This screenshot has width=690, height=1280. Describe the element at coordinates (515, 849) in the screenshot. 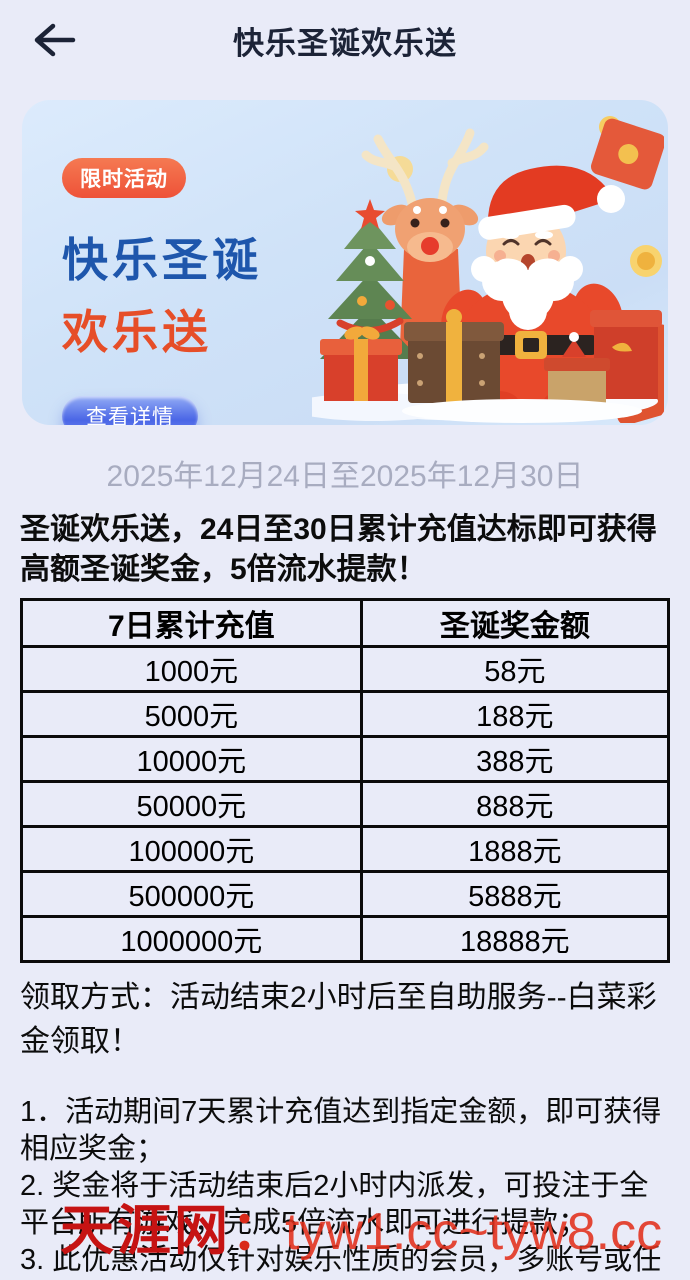

I see `bonus-value: 1888元` at that location.